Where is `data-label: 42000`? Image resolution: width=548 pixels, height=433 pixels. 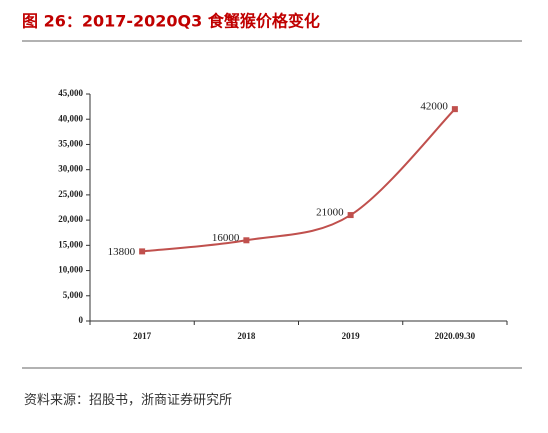 data-label: 42000 is located at coordinates (434, 107).